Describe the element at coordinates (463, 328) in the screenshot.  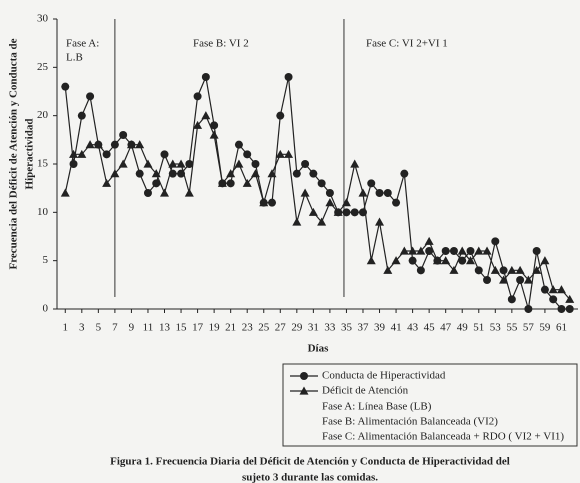
I see `x-tick-label: 49` at that location.